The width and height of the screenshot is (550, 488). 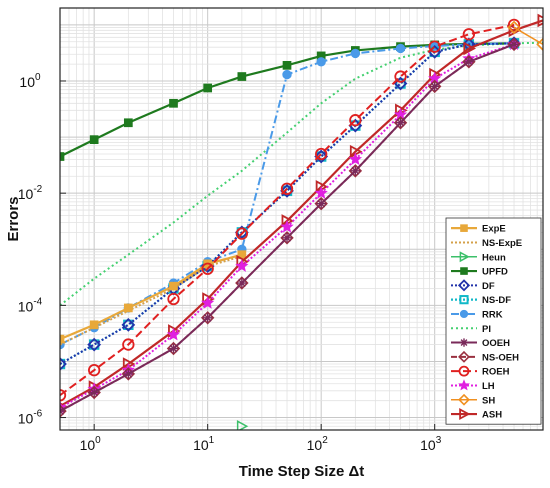 I want to click on y-tick-label: 10⁻⁶, so click(x=30, y=418).